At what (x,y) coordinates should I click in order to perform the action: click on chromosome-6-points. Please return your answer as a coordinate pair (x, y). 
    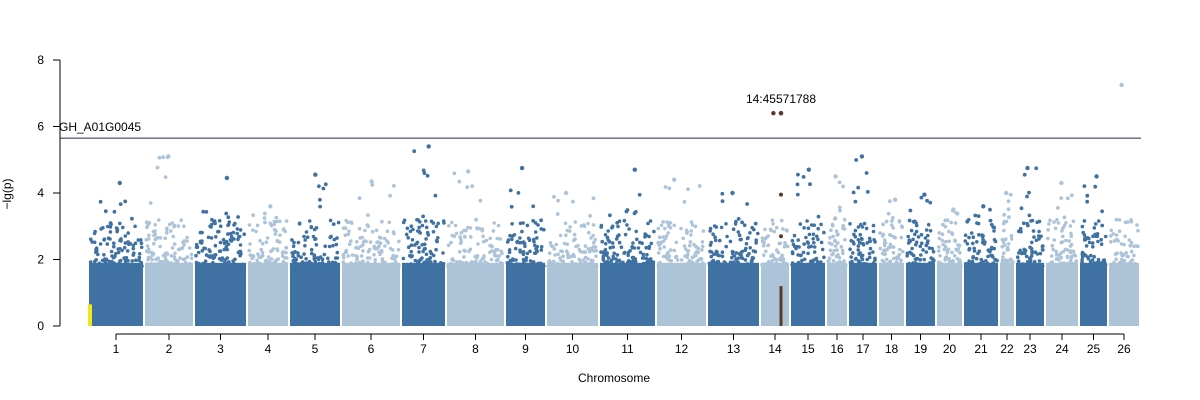
    Looking at the image, I should click on (371, 252).